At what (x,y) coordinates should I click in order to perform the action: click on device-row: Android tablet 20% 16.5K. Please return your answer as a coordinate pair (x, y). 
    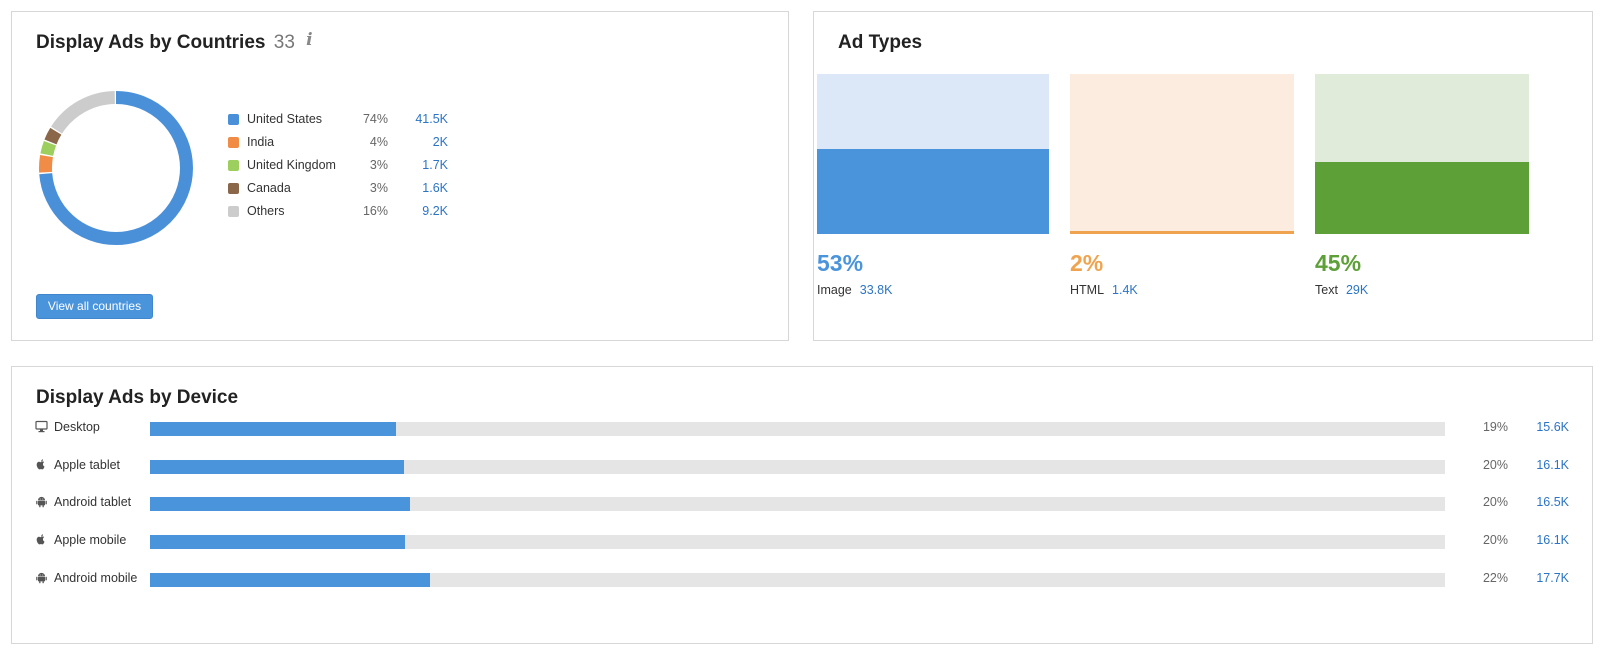
    Looking at the image, I should click on (802, 504).